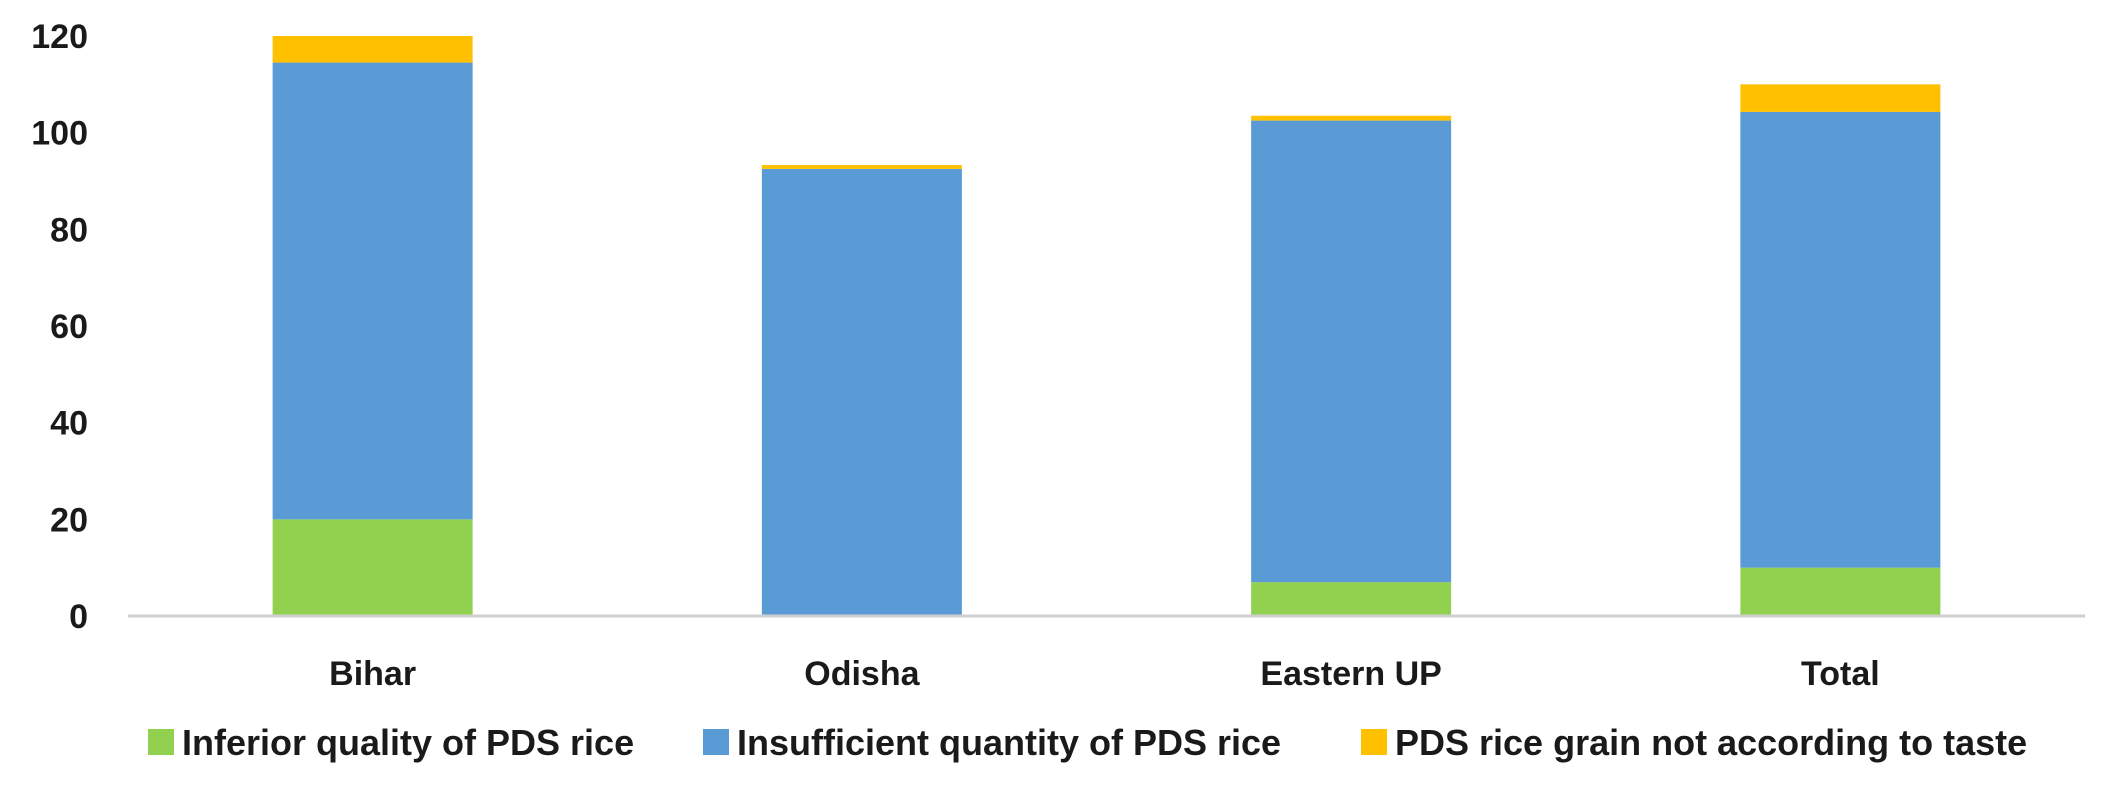 This screenshot has height=785, width=2125. Describe the element at coordinates (59, 134) in the screenshot. I see `y-tick-label: 100` at that location.